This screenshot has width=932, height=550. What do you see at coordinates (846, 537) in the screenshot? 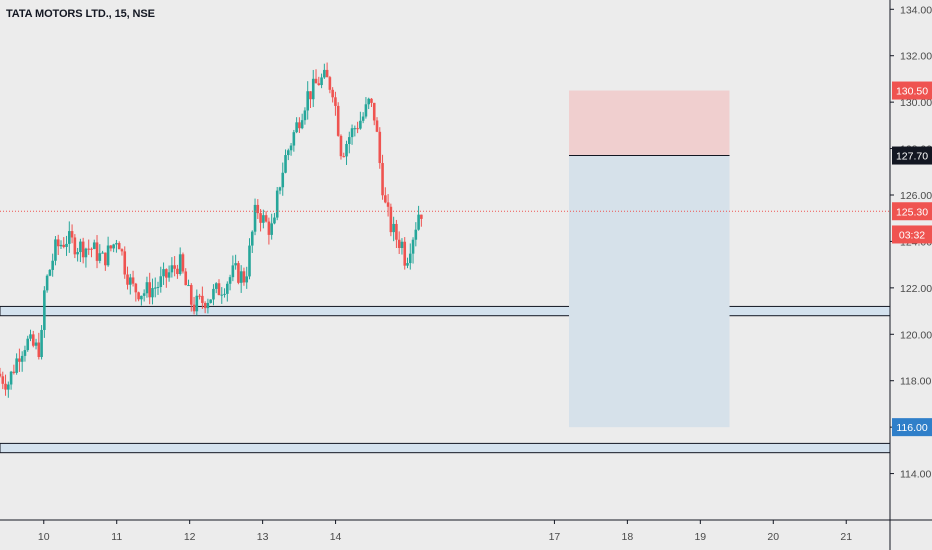
I see `time-tick-label: 21` at bounding box center [846, 537].